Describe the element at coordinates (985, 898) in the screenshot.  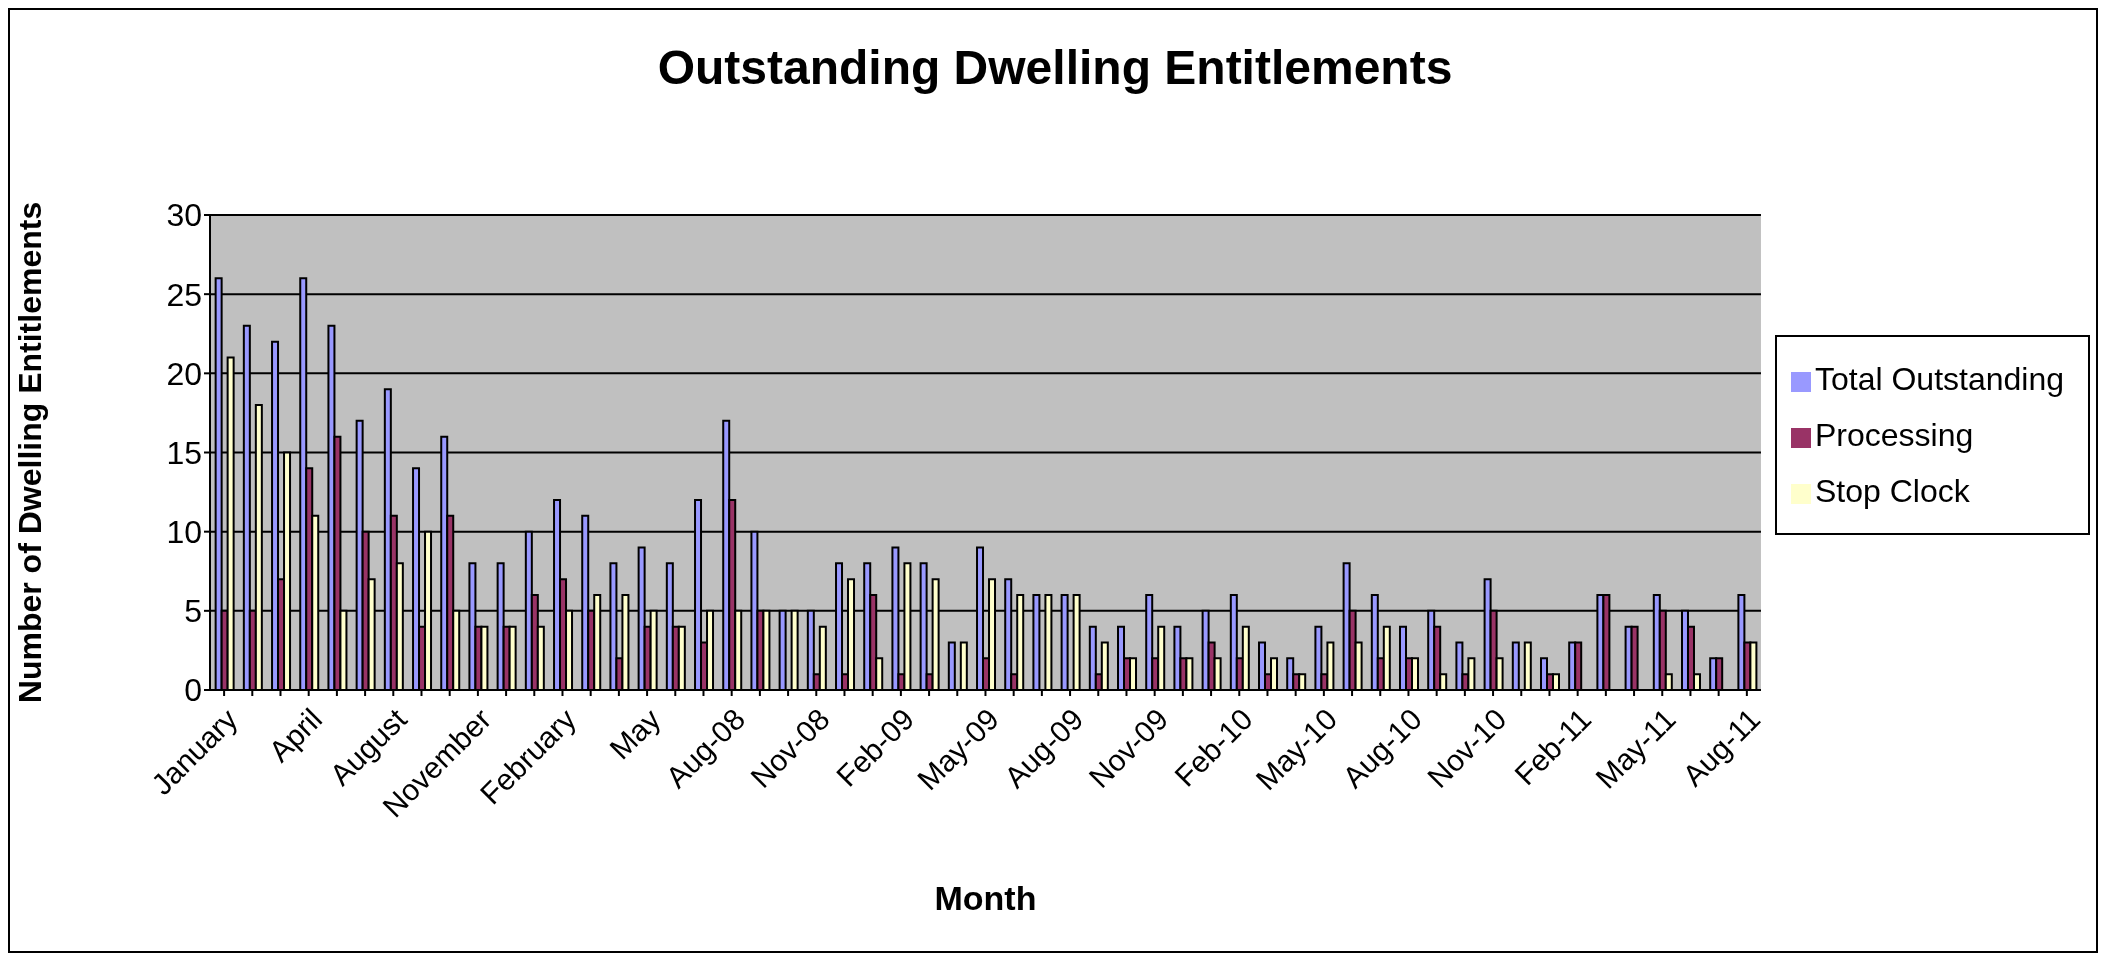
I see `x-axis-title: Month` at that location.